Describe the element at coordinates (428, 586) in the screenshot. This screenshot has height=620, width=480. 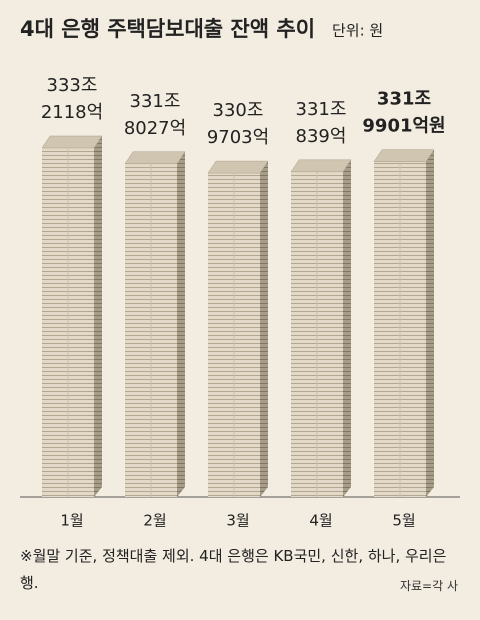
I see `source: 자료=각 사` at that location.